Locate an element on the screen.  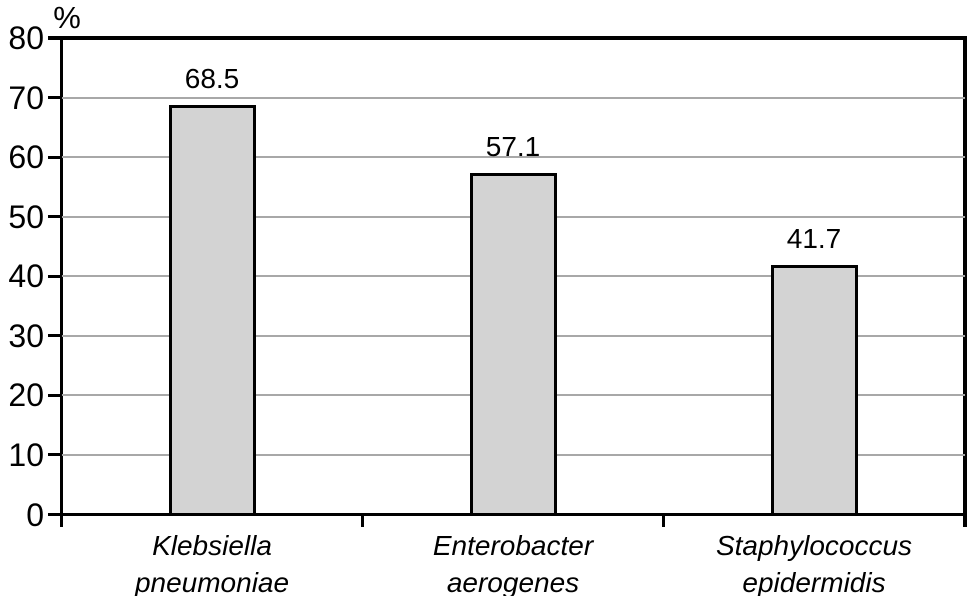
y-tick-label: 20 is located at coordinates (26, 395).